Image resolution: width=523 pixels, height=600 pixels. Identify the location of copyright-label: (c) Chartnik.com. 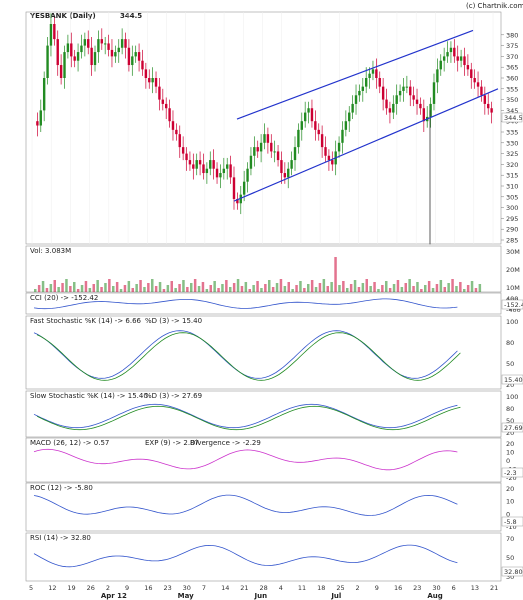
(494, 6).